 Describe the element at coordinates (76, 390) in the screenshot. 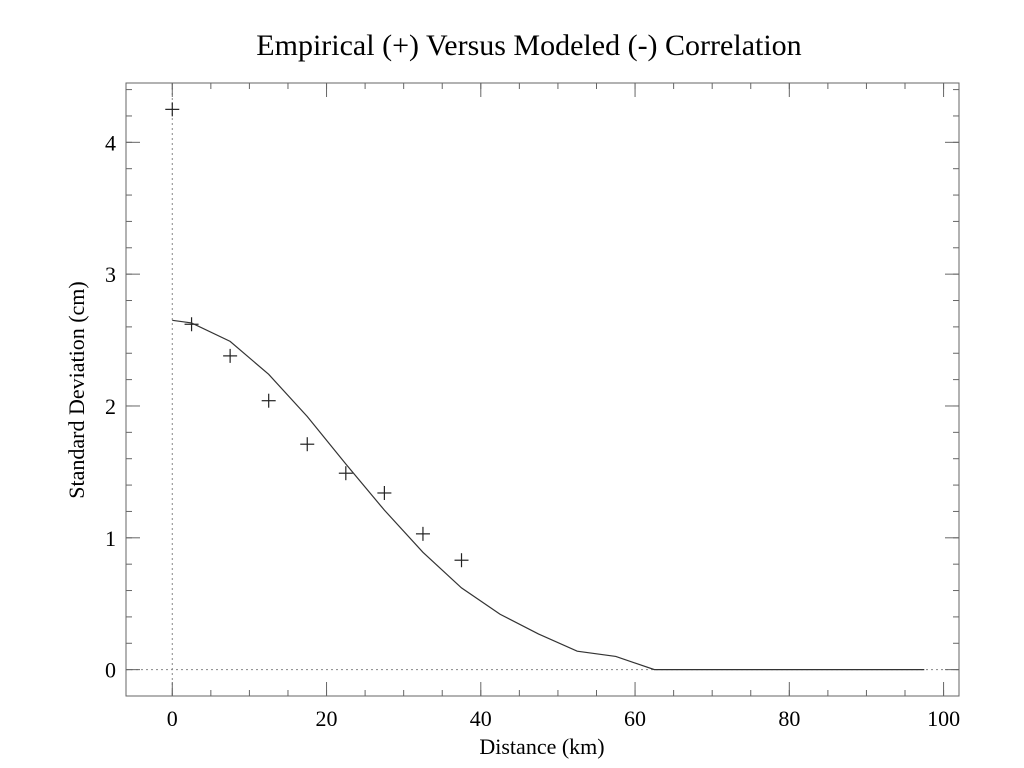

I see `y-axis-label: Standard Deviation (cm)` at that location.